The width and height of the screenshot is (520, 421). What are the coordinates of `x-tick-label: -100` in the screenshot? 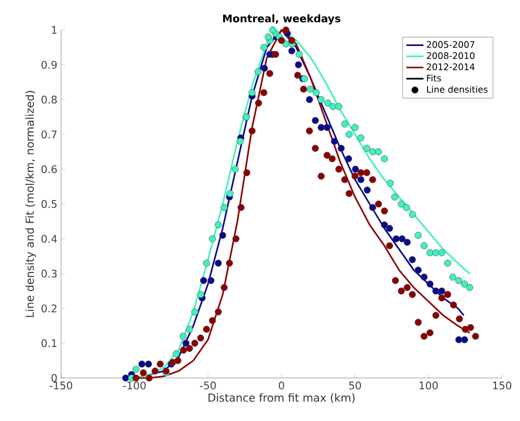 It's located at (134, 386).